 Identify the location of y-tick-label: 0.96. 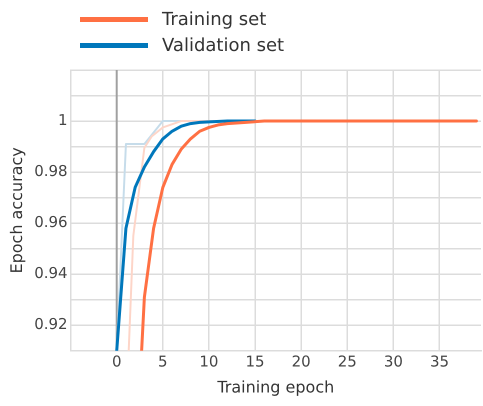
(51, 222).